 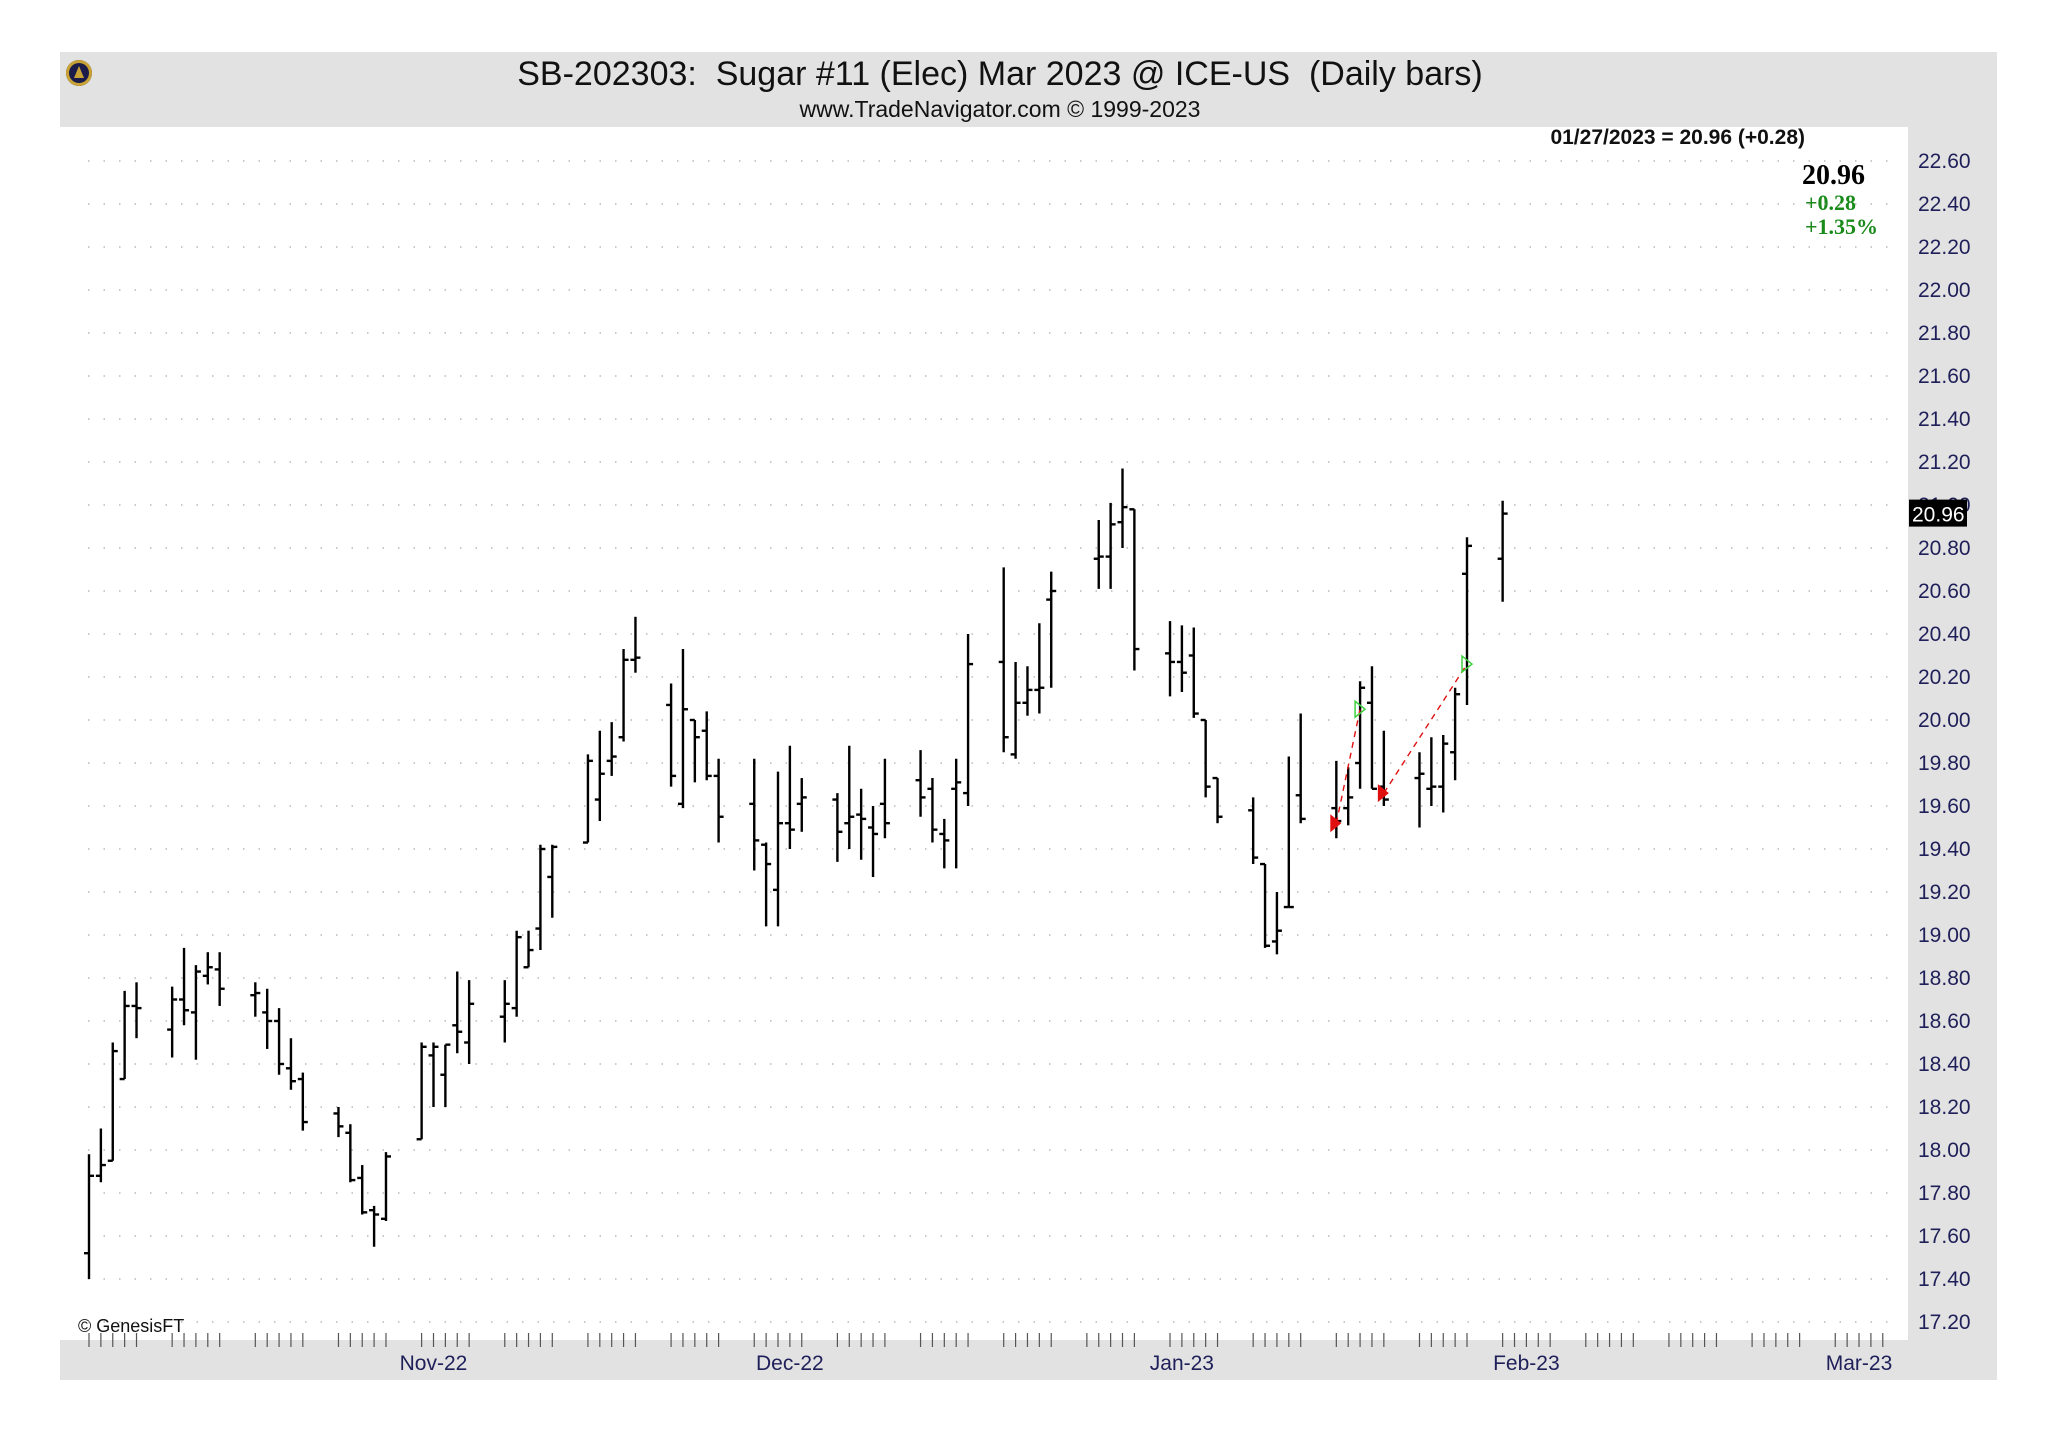 What do you see at coordinates (434, 1363) in the screenshot?
I see `x-tick-label: Nov-22` at bounding box center [434, 1363].